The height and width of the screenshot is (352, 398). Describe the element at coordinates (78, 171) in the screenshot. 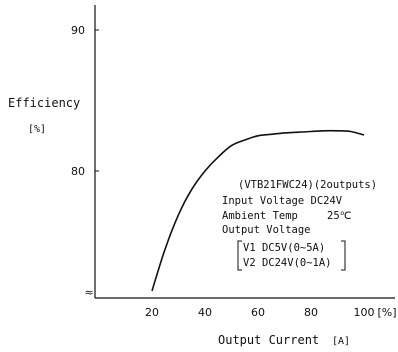

I see `y-tick-label: 80` at that location.